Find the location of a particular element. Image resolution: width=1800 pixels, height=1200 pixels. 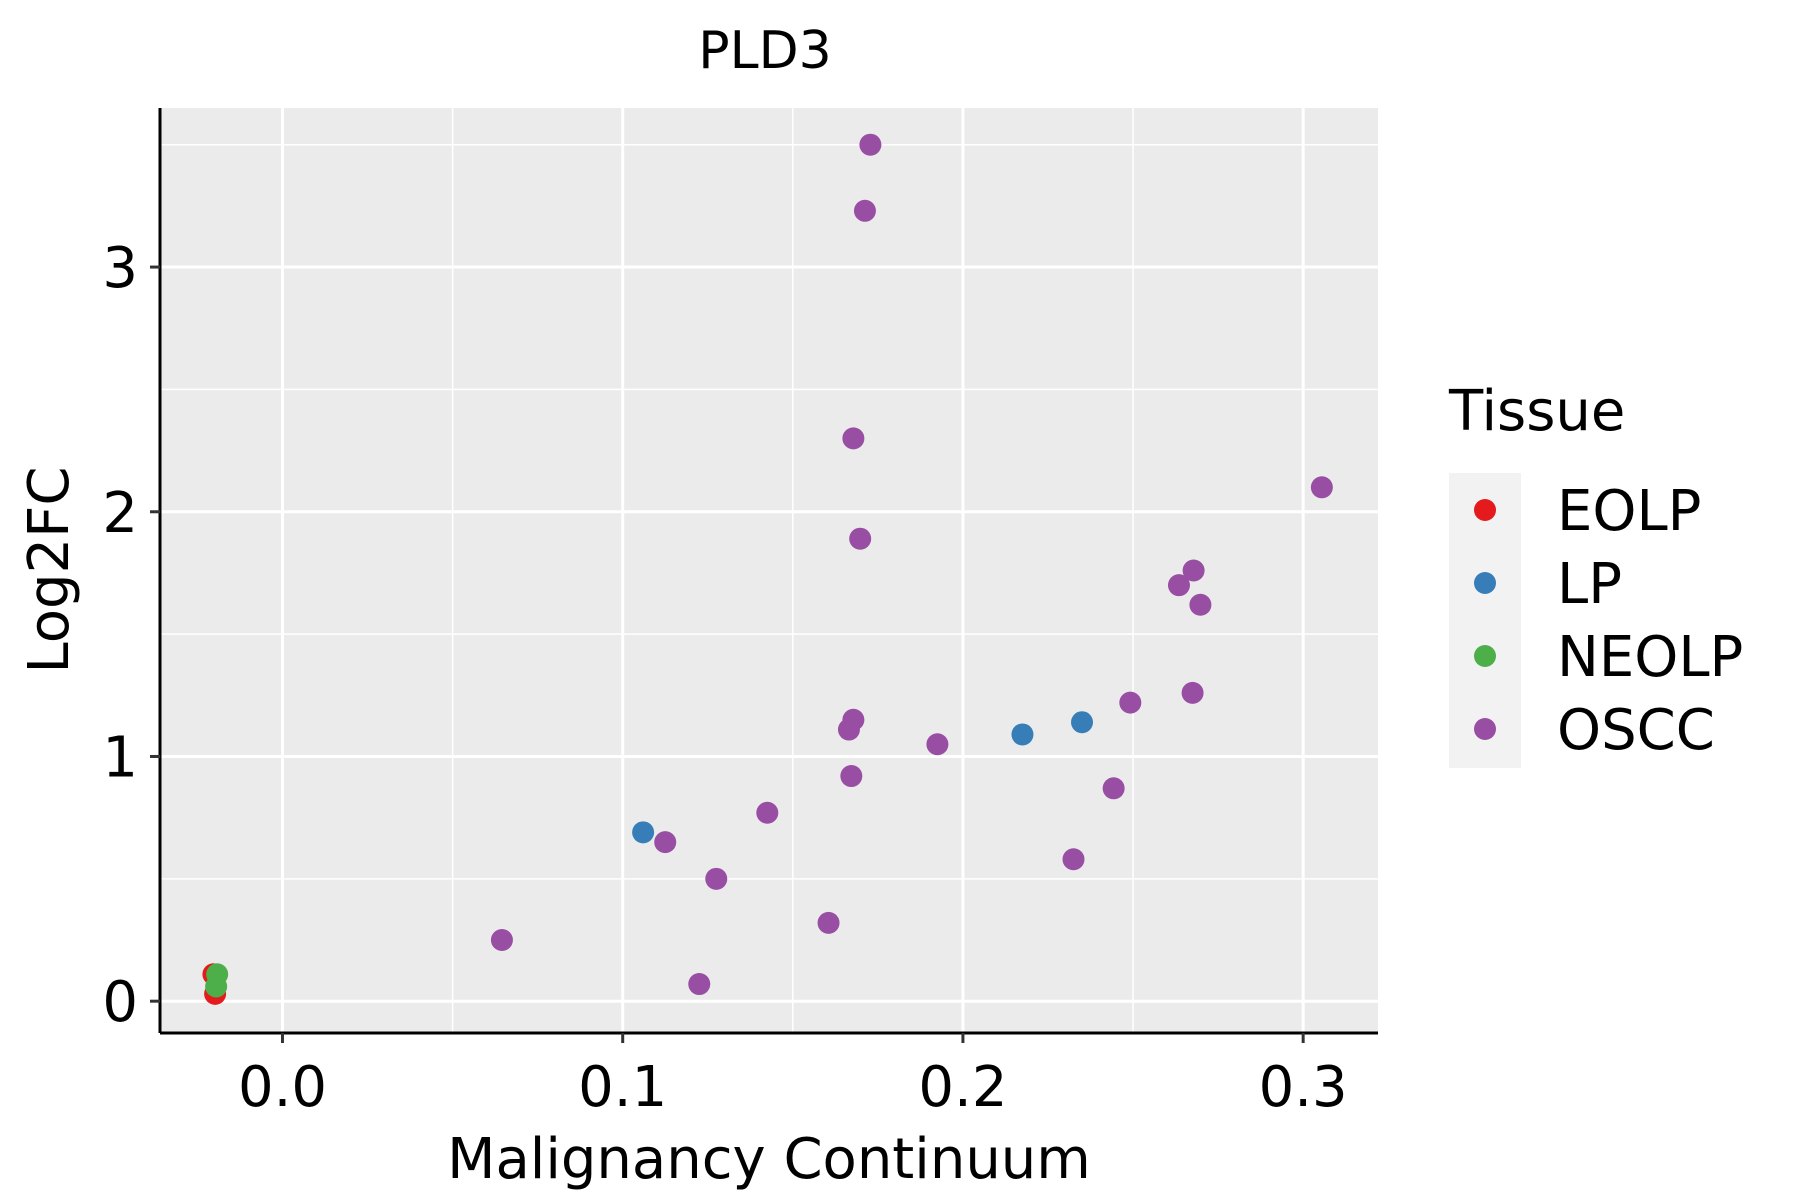

x-axis-ticks: 0.0 0.1 0.2 0.3 is located at coordinates (793, 1076).